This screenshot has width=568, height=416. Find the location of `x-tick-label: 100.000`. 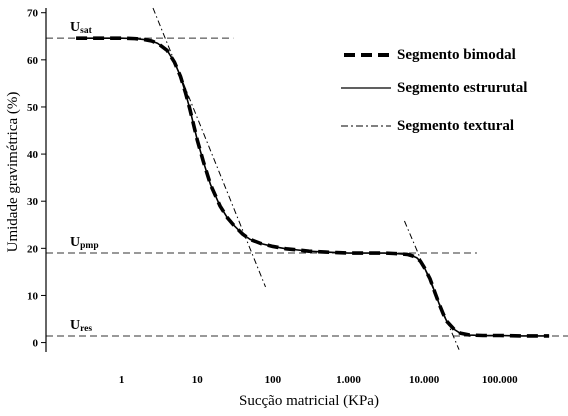

x-tick-label: 100.000 is located at coordinates (500, 380).